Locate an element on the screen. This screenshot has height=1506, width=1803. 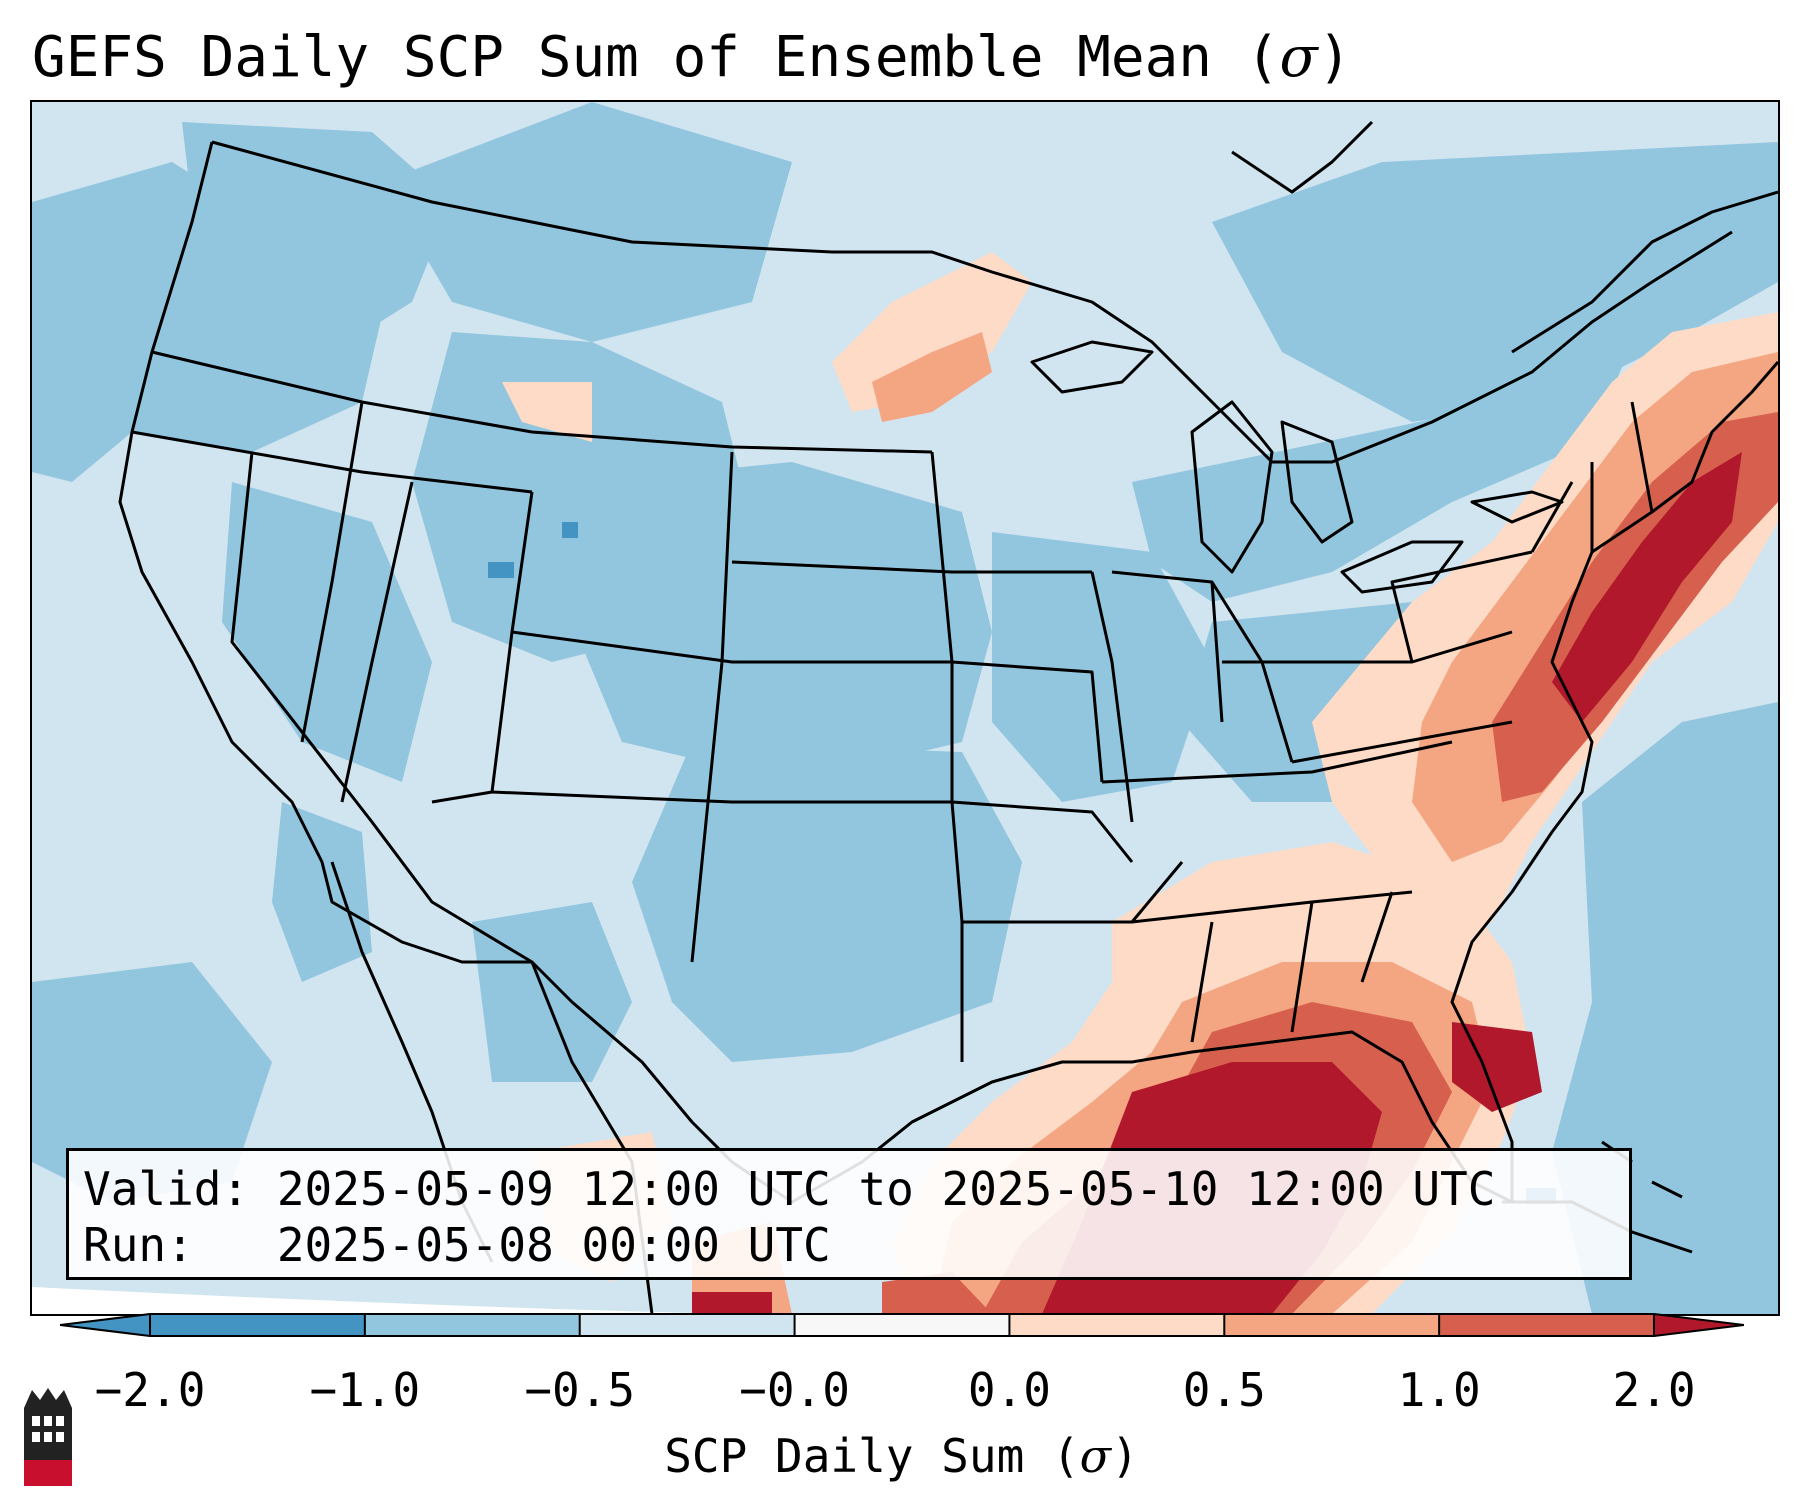
title-close: ) is located at coordinates (1334, 57).